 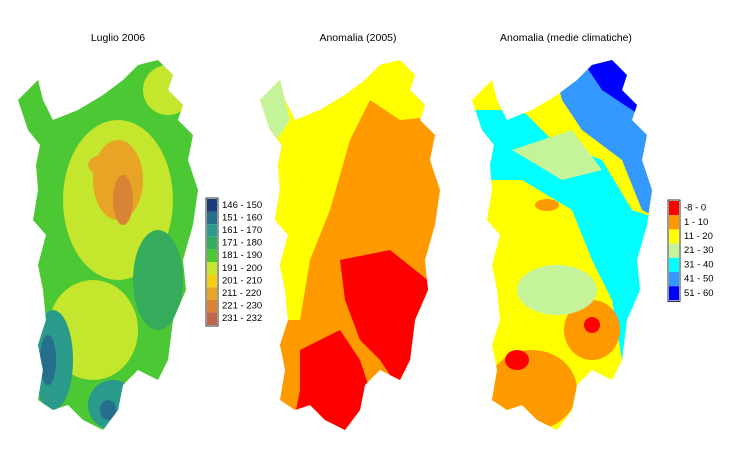 What do you see at coordinates (699, 293) in the screenshot?
I see `legend-label: 51 - 60` at bounding box center [699, 293].